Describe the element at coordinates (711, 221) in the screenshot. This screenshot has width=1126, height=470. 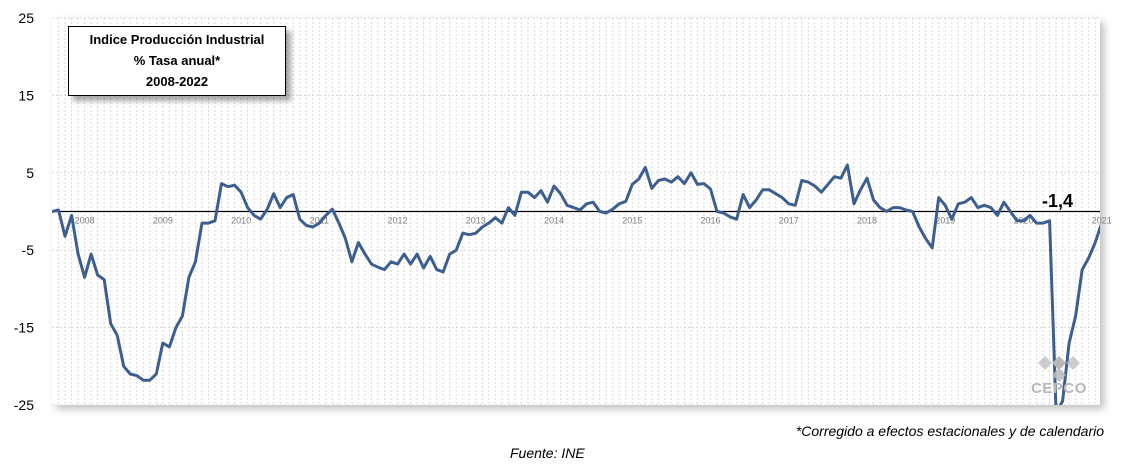
I see `x-tick-label: 2016` at that location.